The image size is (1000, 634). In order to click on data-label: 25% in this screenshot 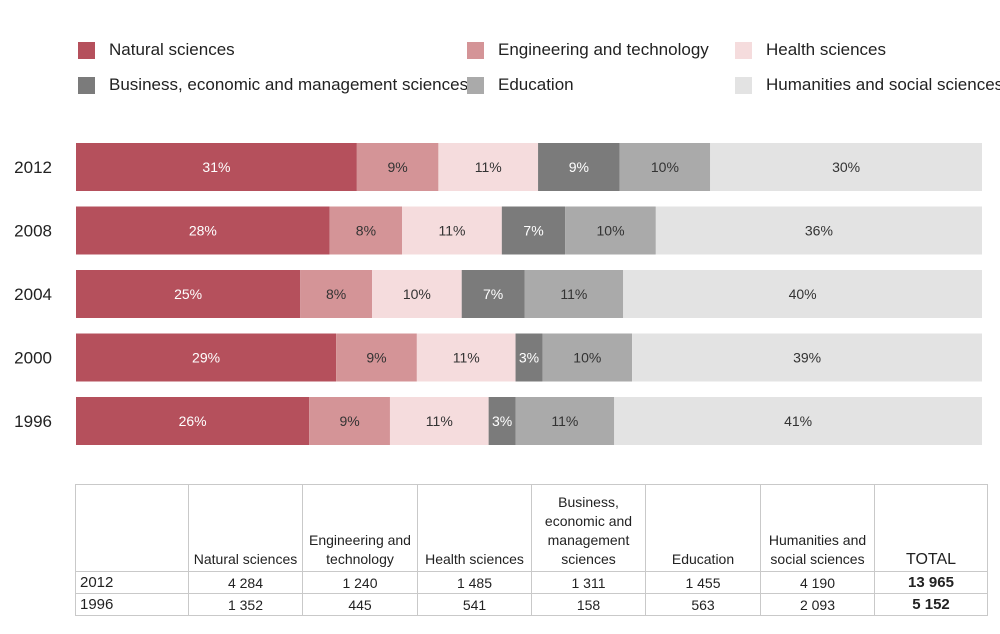, I will do `click(188, 294)`.